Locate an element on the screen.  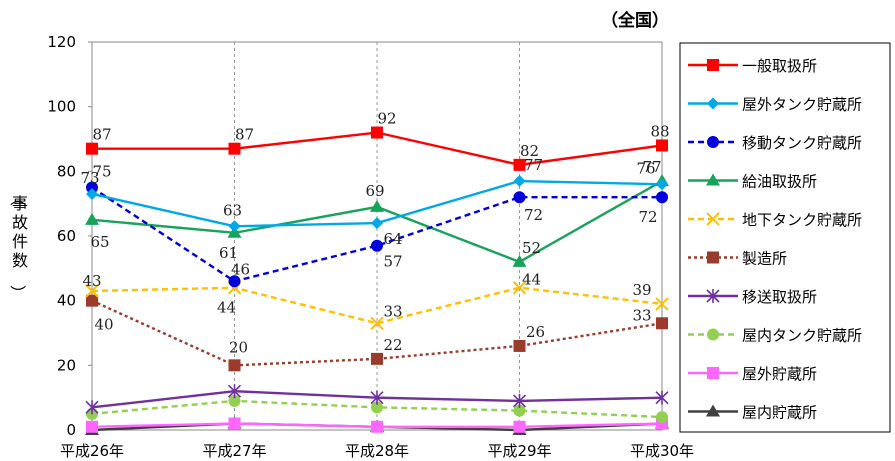
legend-item: 一般取扱所 is located at coordinates (752, 66).